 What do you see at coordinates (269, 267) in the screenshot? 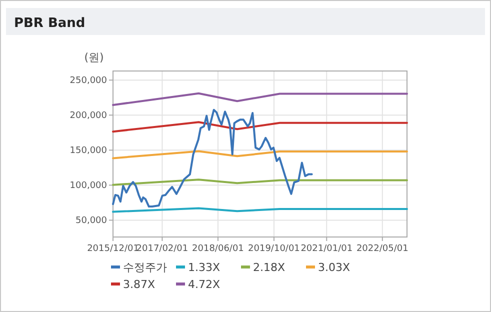
I see `legend-label: 2.18X` at bounding box center [269, 267].